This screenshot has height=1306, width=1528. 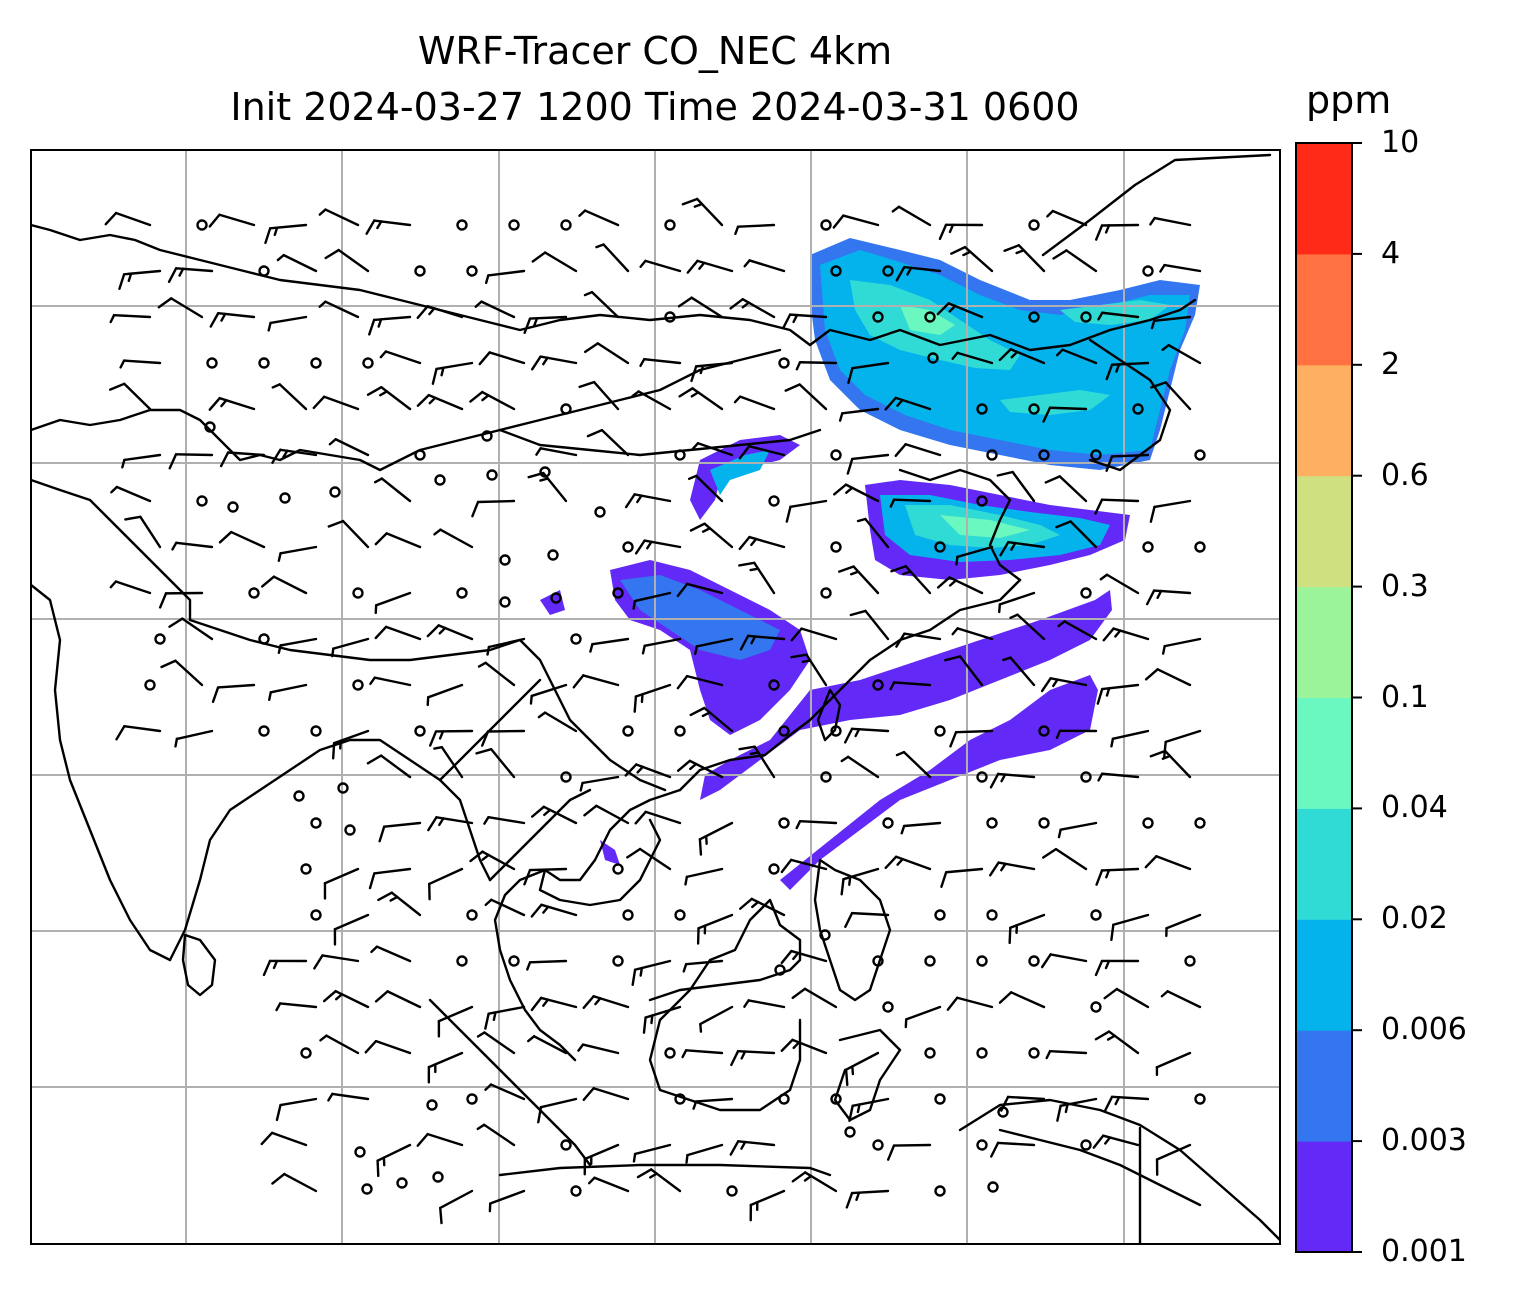 What do you see at coordinates (592, 715) in the screenshot?
I see `border-southeast-asia` at bounding box center [592, 715].